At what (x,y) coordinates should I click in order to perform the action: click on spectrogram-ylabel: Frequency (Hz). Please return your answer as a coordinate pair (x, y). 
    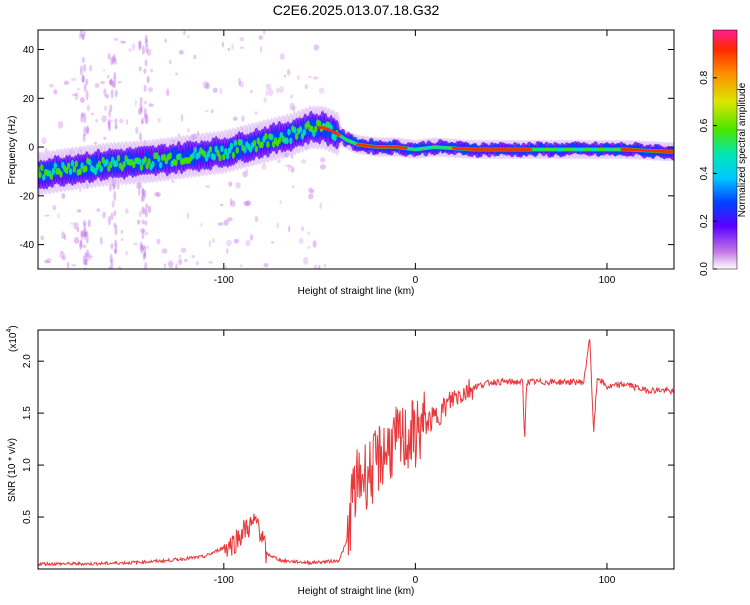
    Looking at the image, I should click on (12, 150).